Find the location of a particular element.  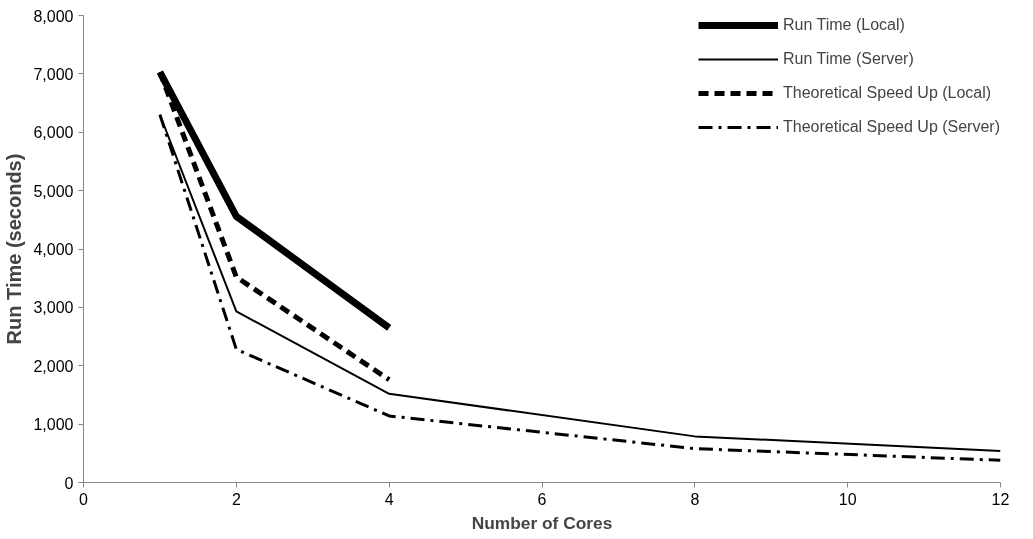

y-tick-label: 1,000 is located at coordinates (53, 425).